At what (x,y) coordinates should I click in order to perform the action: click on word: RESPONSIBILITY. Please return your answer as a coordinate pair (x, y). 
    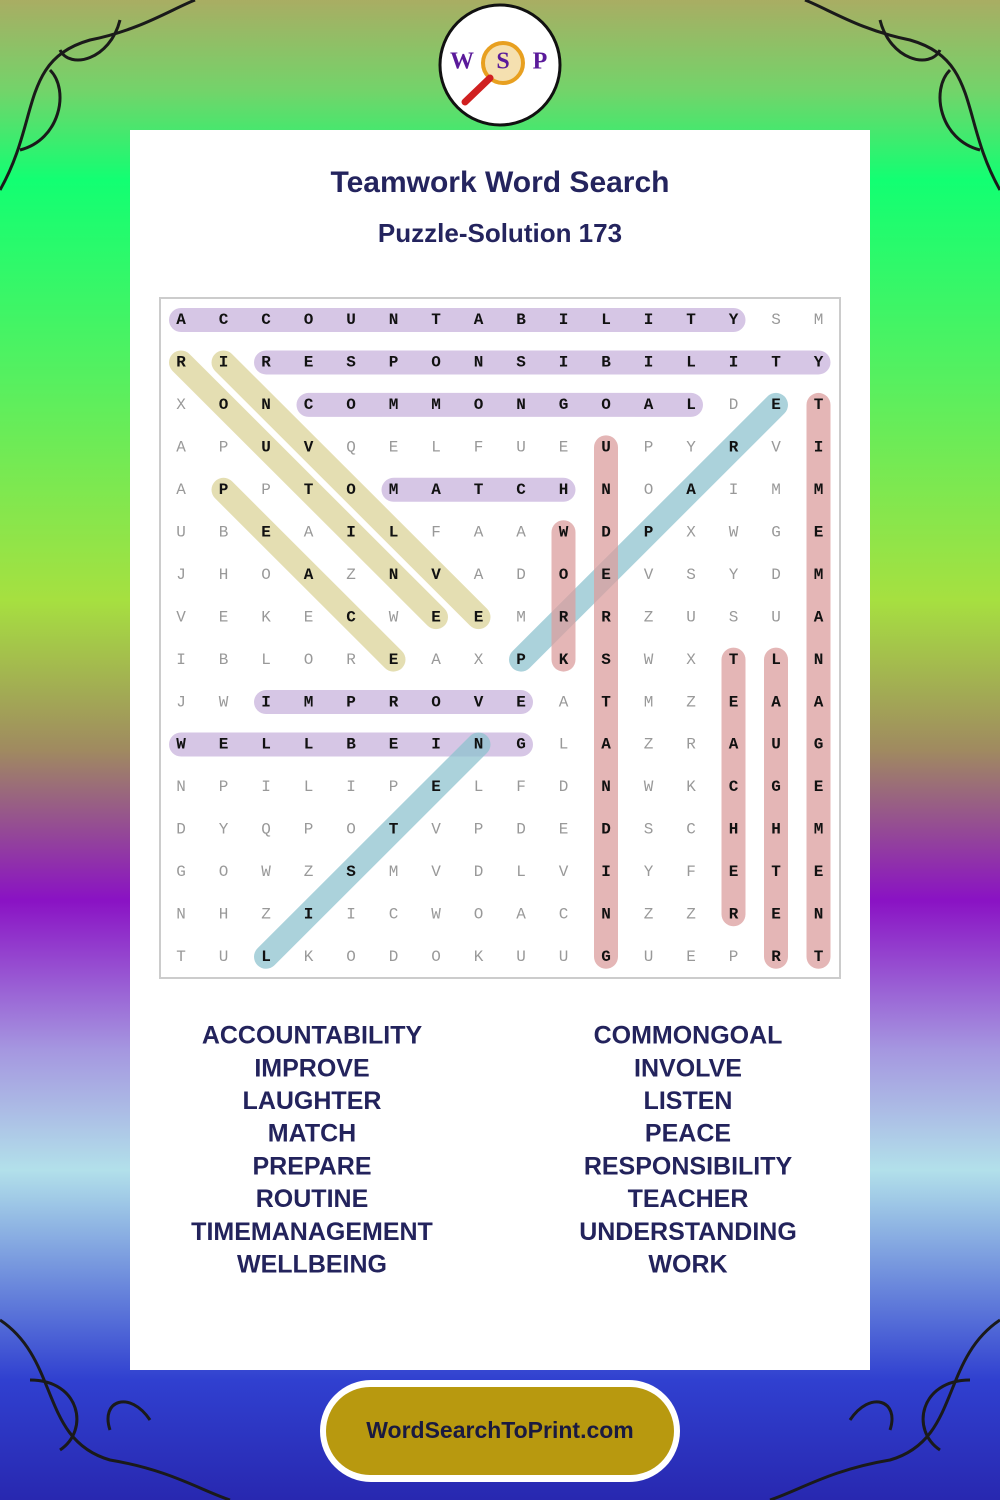
    Looking at the image, I should click on (688, 1166).